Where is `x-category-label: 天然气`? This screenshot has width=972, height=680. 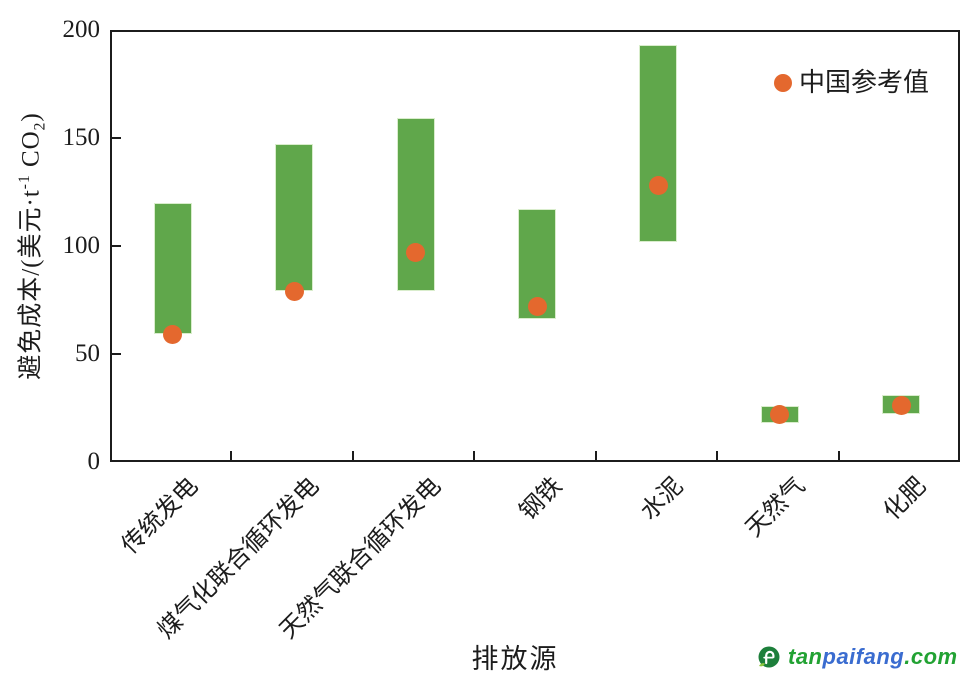 x-category-label: 天然气 is located at coordinates (775, 508).